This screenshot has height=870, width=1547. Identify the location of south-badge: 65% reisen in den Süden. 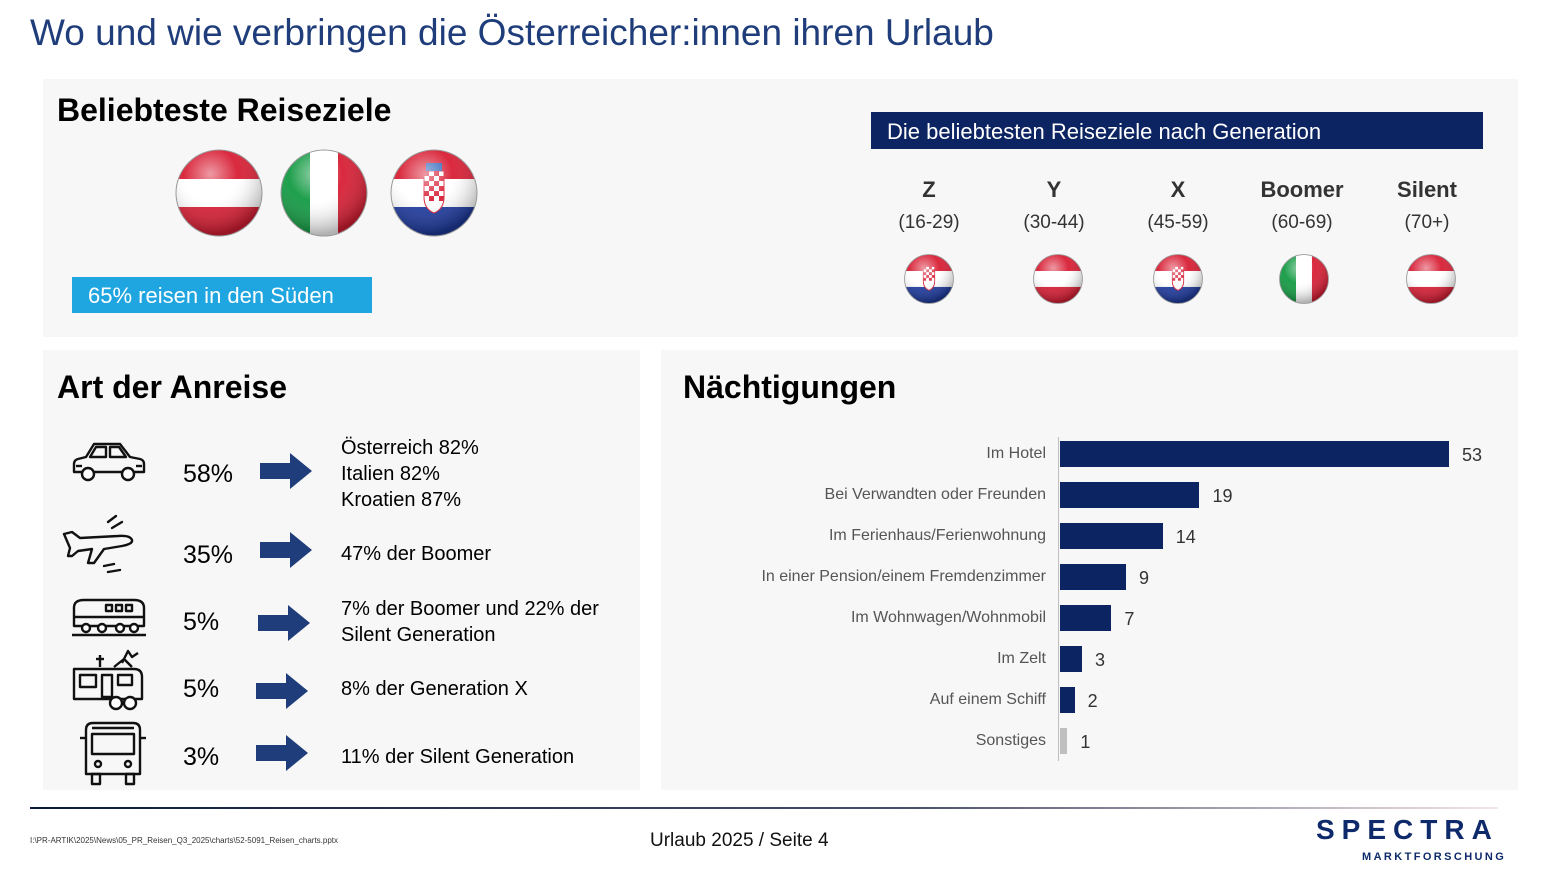
(222, 295).